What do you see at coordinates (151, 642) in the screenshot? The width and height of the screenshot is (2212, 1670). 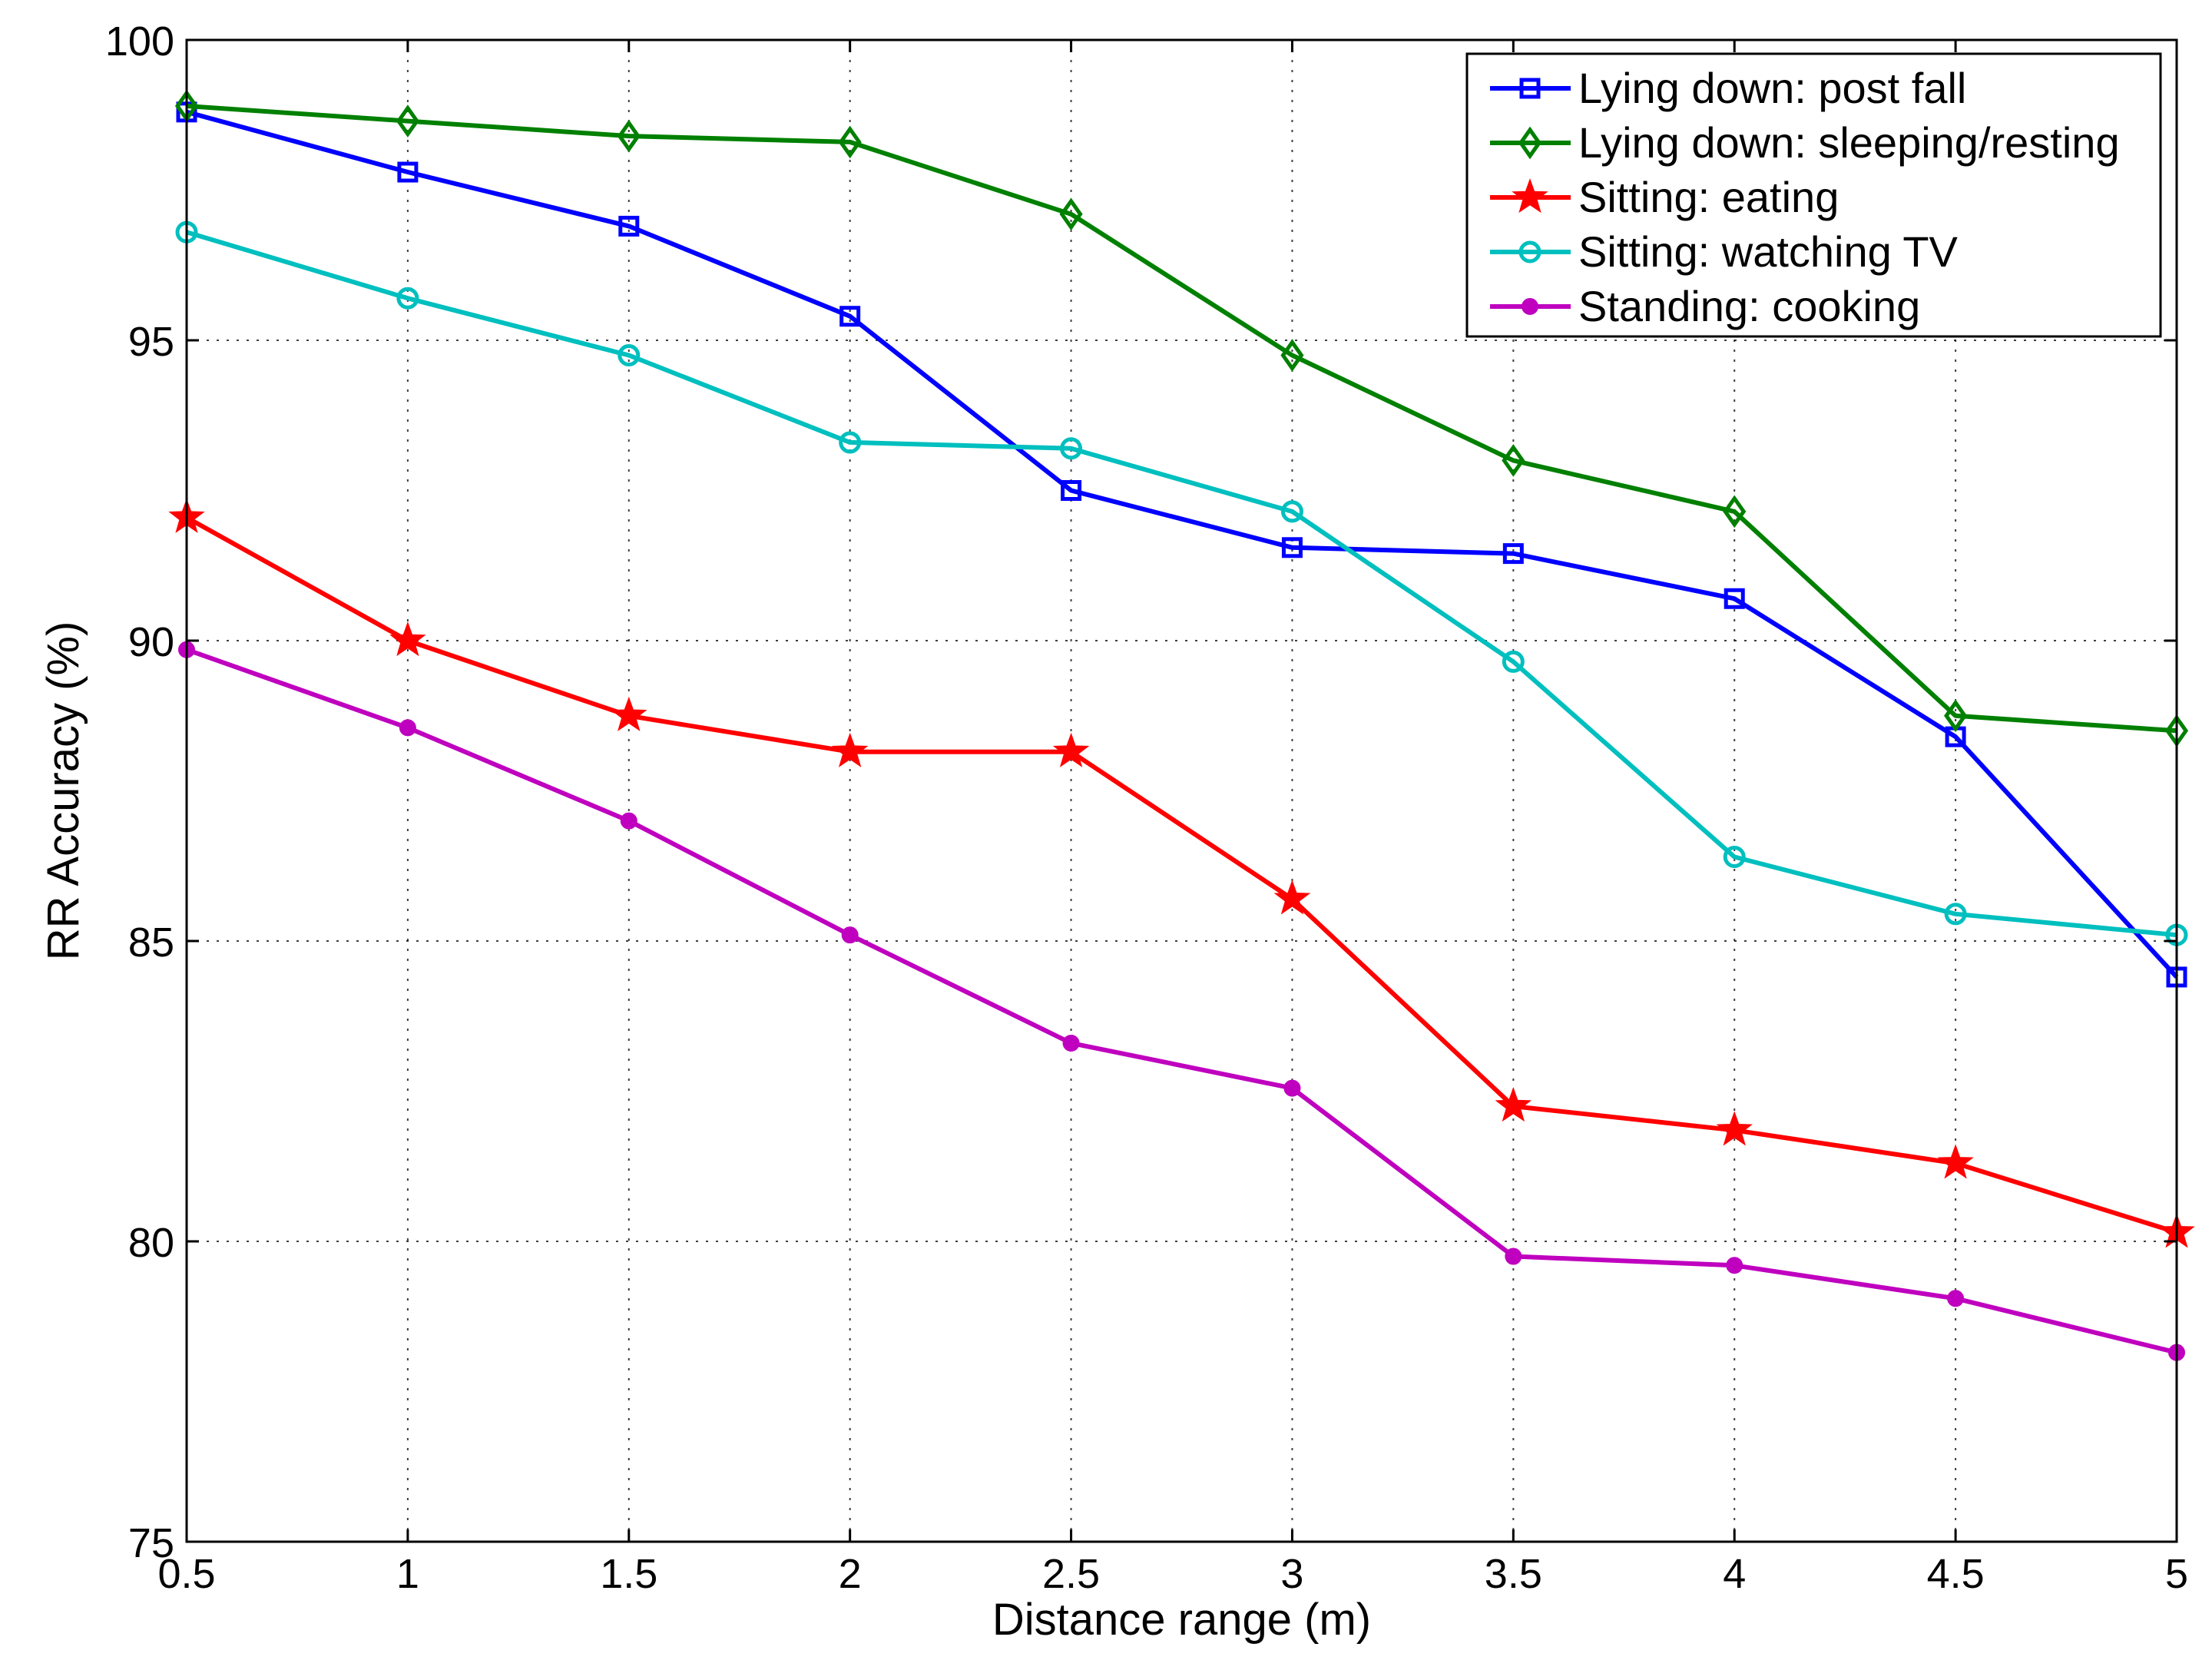 I see `y-tick-label: 90` at bounding box center [151, 642].